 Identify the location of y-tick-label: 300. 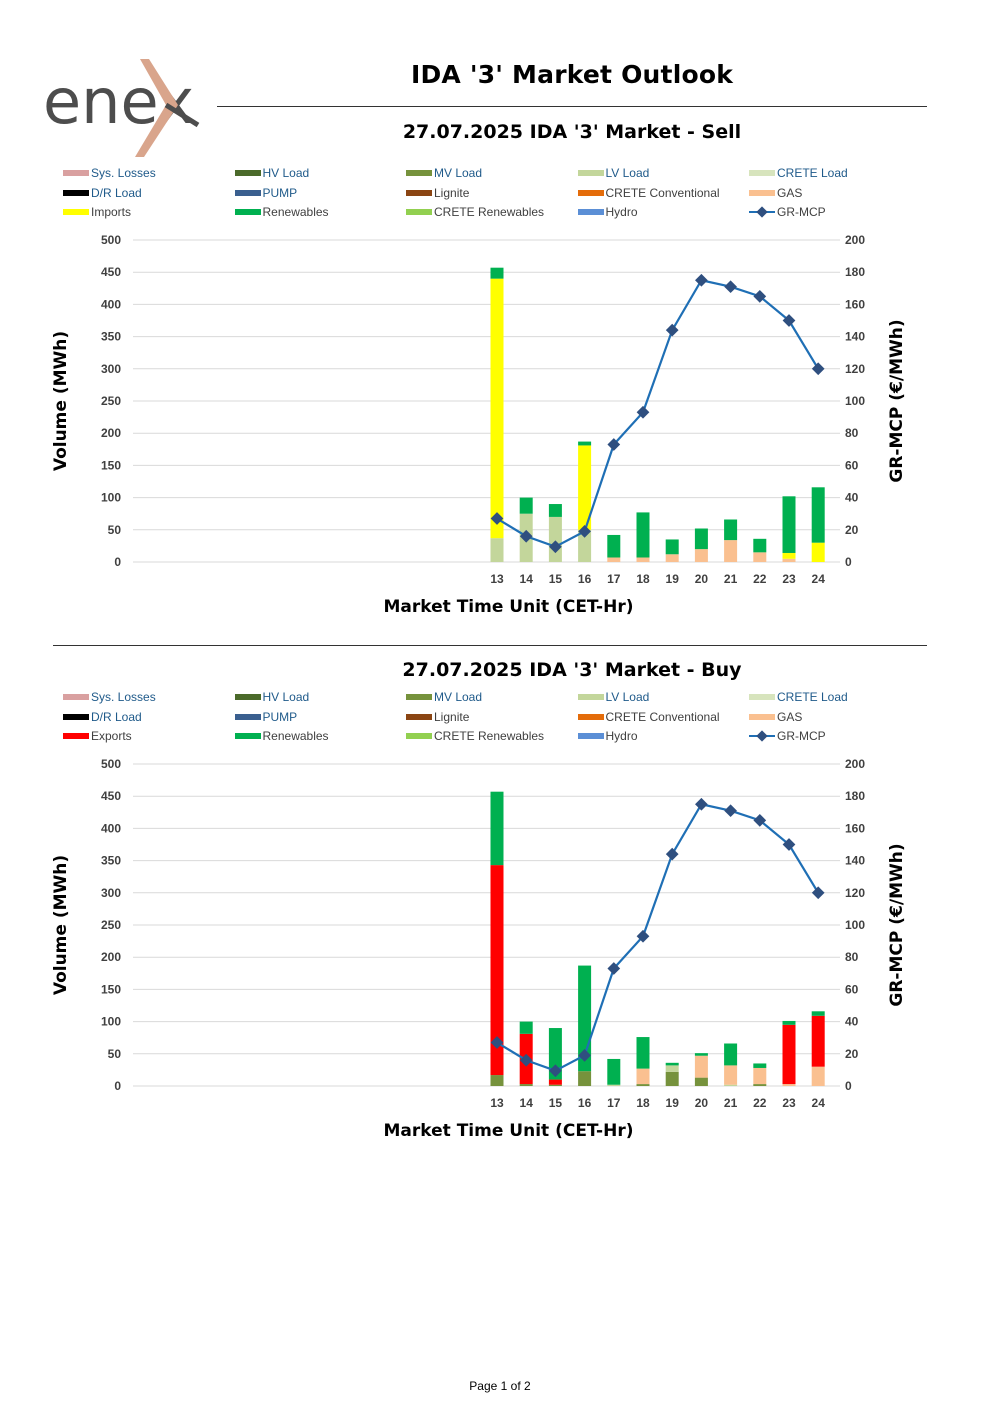
(111, 369).